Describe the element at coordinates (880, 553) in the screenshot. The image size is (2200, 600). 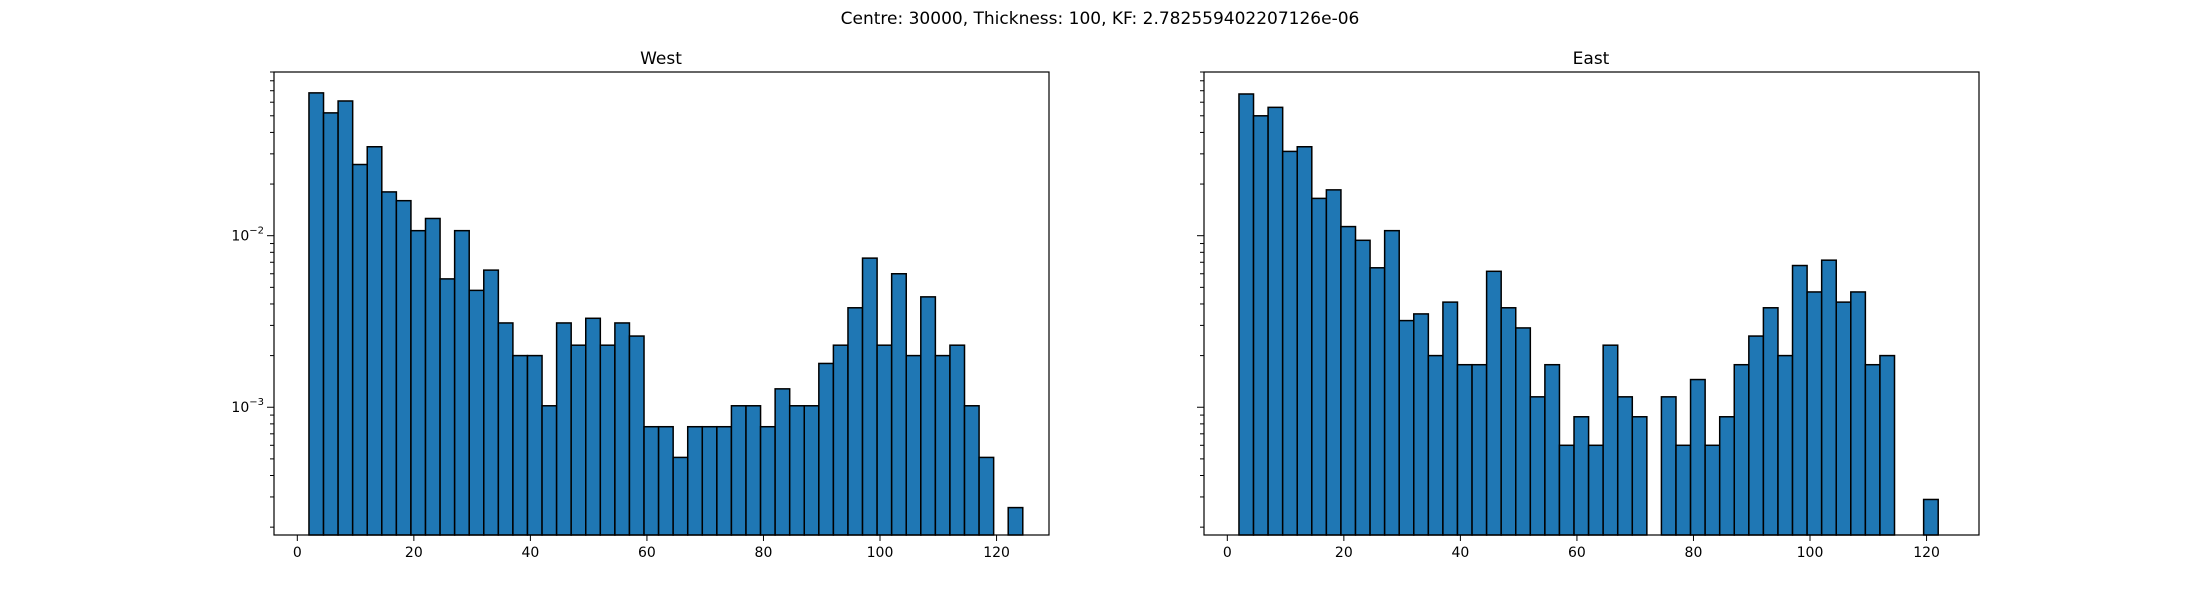
I see `west-x-tick-label-100: 100` at that location.